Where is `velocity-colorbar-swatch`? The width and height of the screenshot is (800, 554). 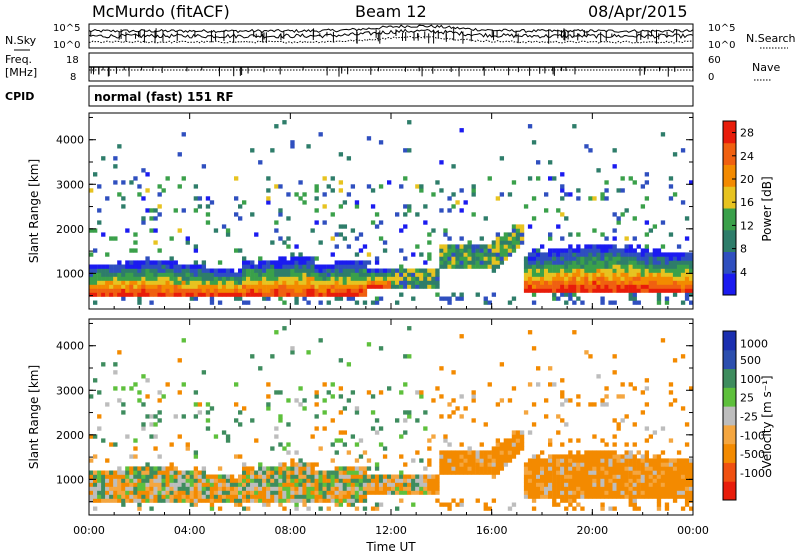
velocity-colorbar-swatch is located at coordinates (729, 378).